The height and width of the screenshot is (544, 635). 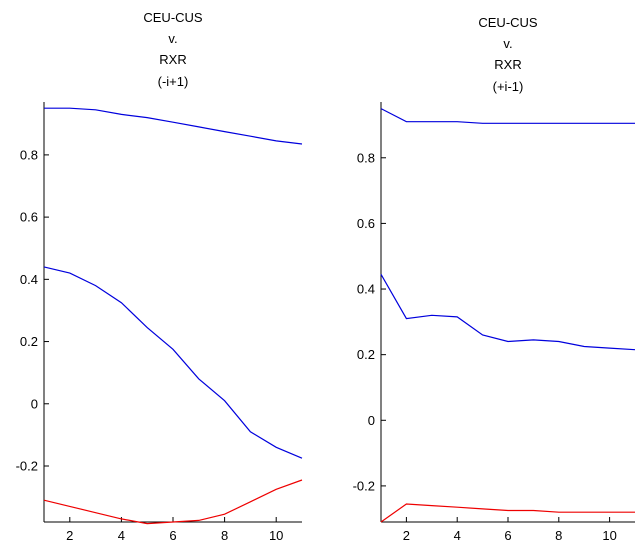 I want to click on chart-title-line: (+i-1), so click(x=508, y=86).